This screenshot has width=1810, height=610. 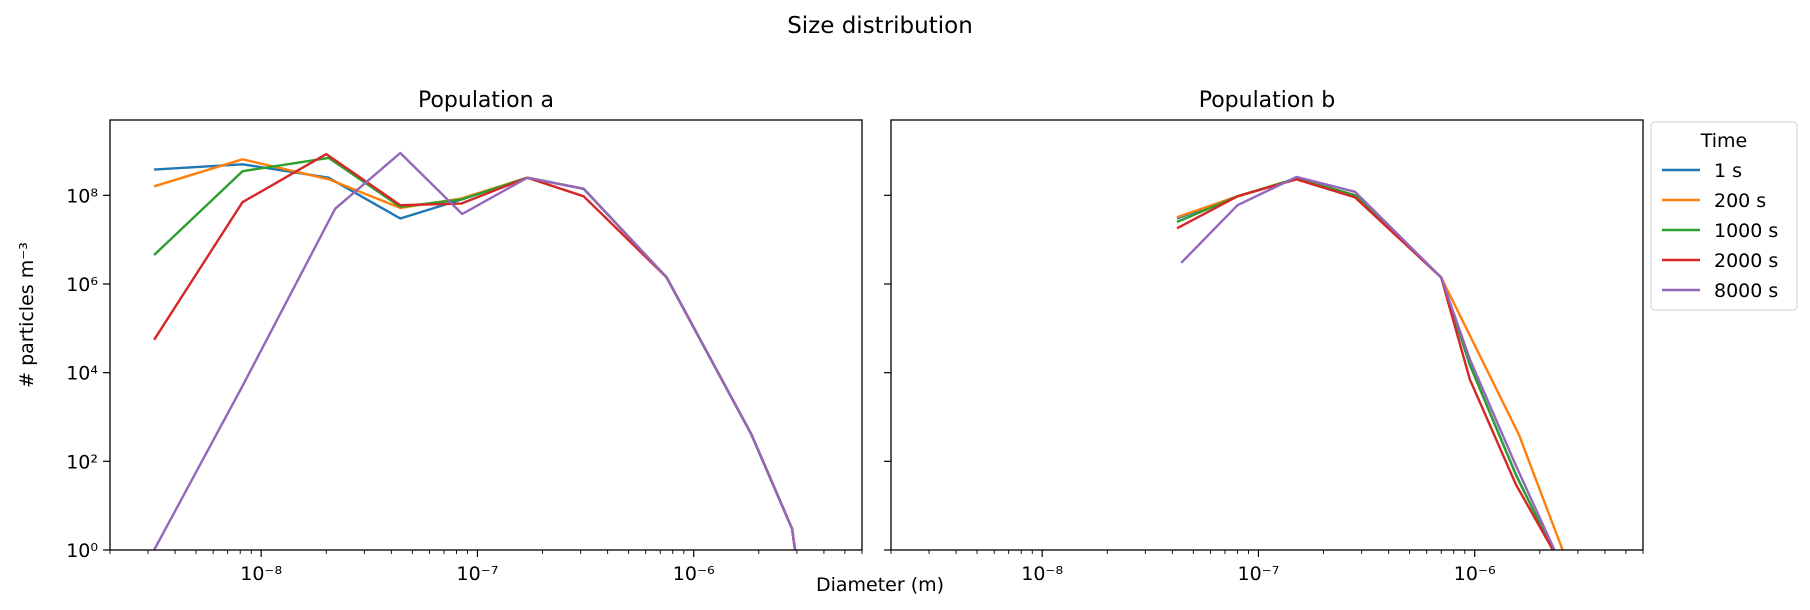 I want to click on series-line-200-s, so click(x=1370, y=363).